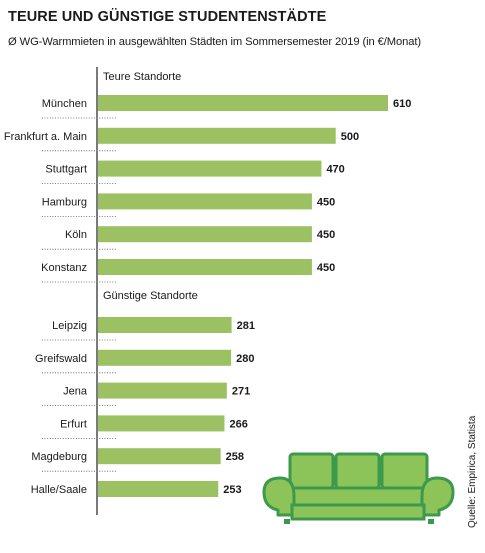  What do you see at coordinates (75, 392) in the screenshot?
I see `category-label: Jena` at bounding box center [75, 392].